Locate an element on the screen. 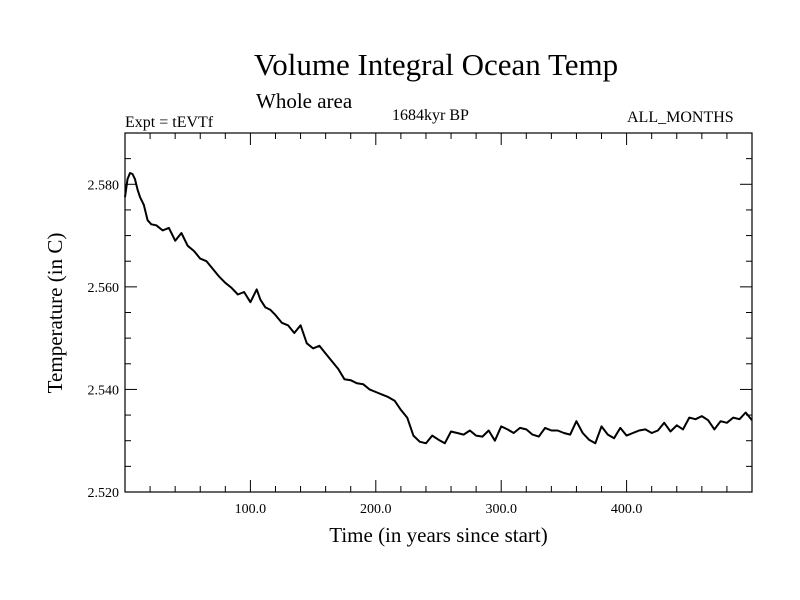 This screenshot has width=800, height=600. y-tick-label: 2.580 is located at coordinates (104, 185).